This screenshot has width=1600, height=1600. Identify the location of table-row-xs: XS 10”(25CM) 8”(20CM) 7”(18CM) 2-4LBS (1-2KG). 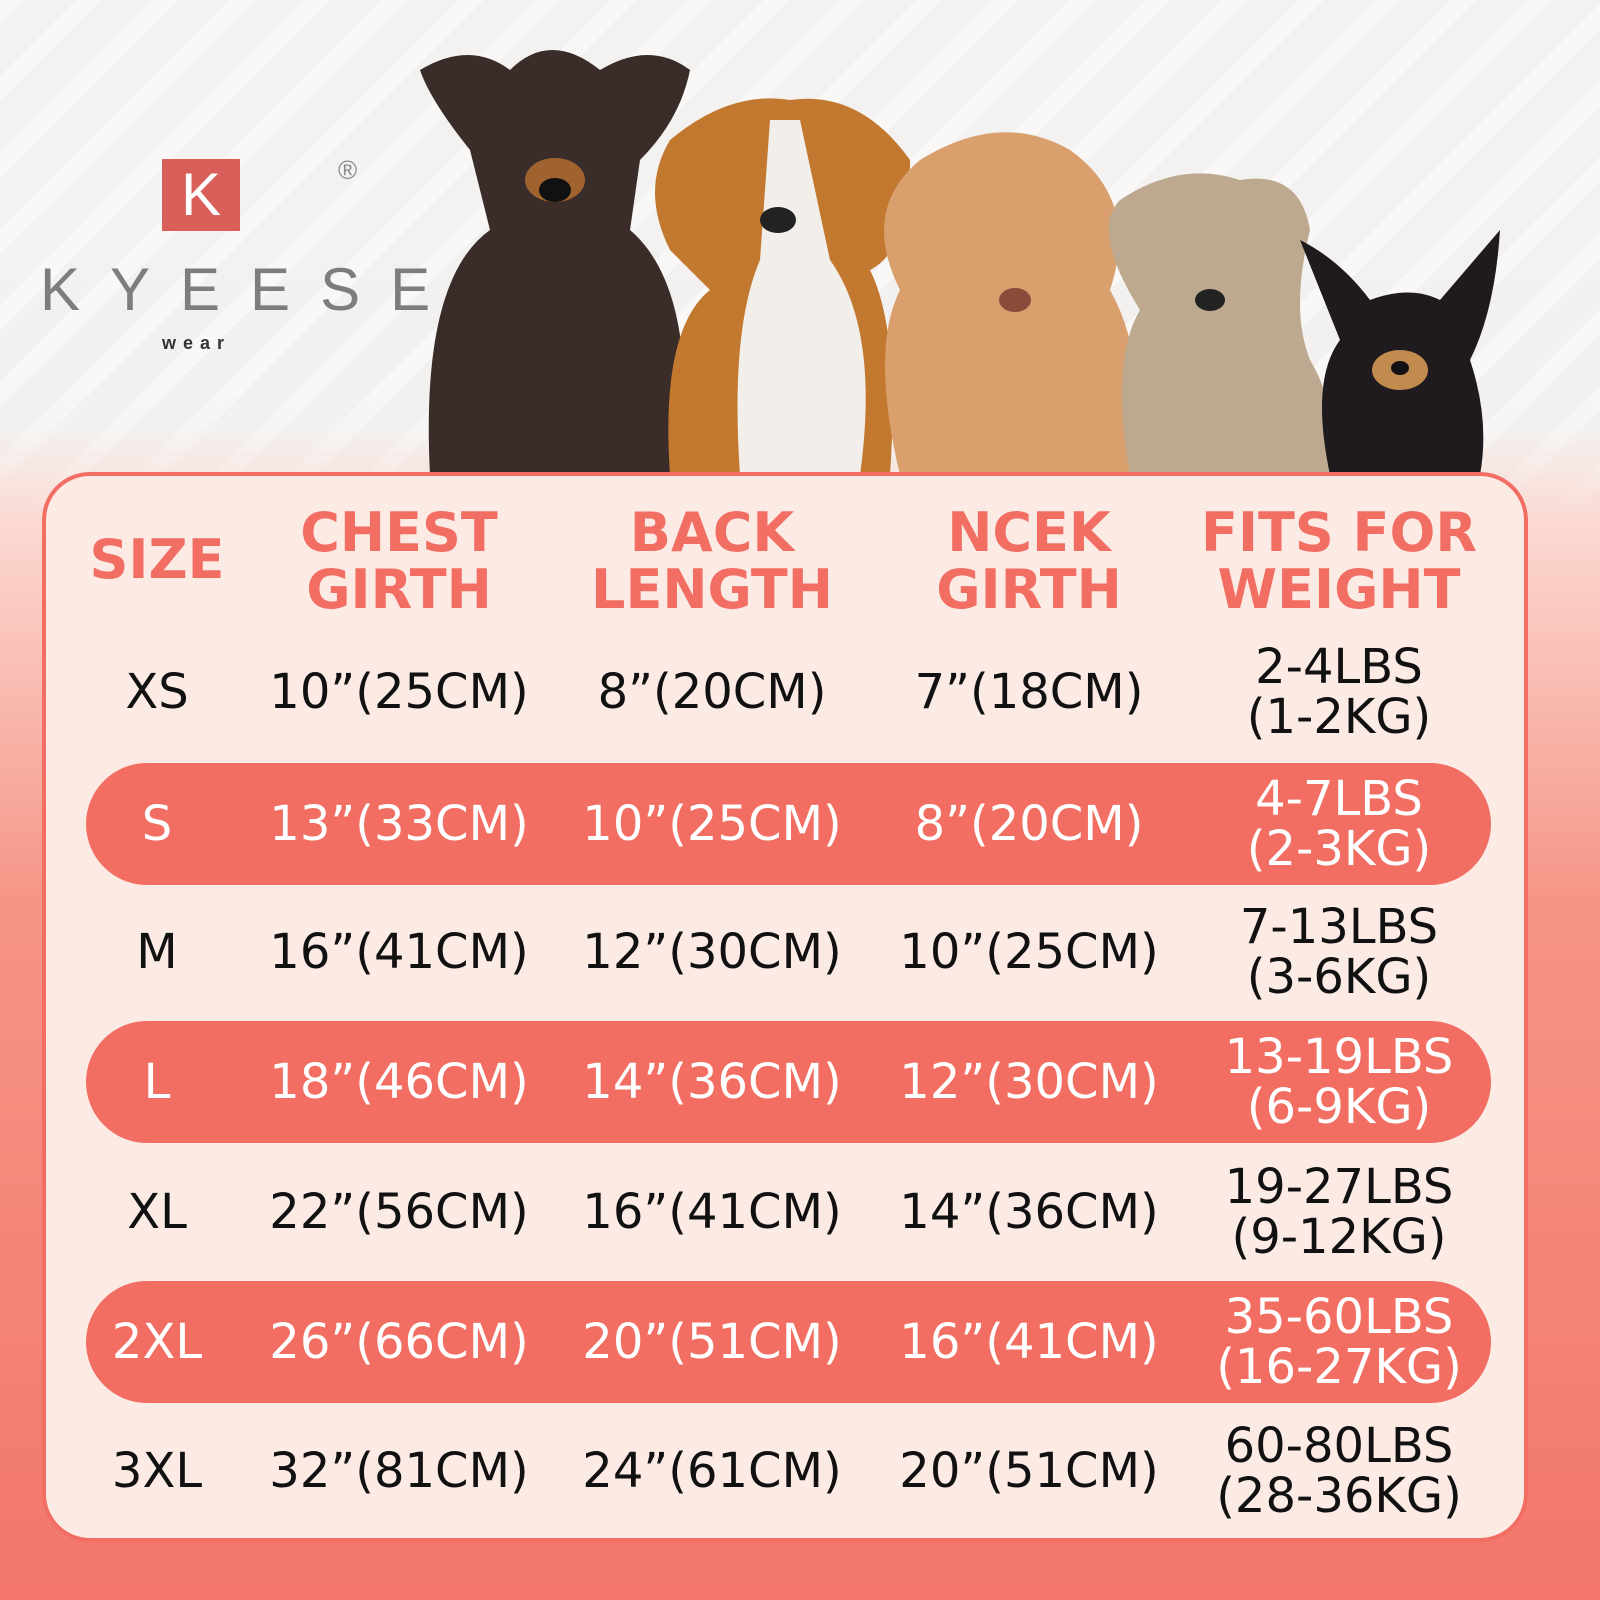
(788, 692).